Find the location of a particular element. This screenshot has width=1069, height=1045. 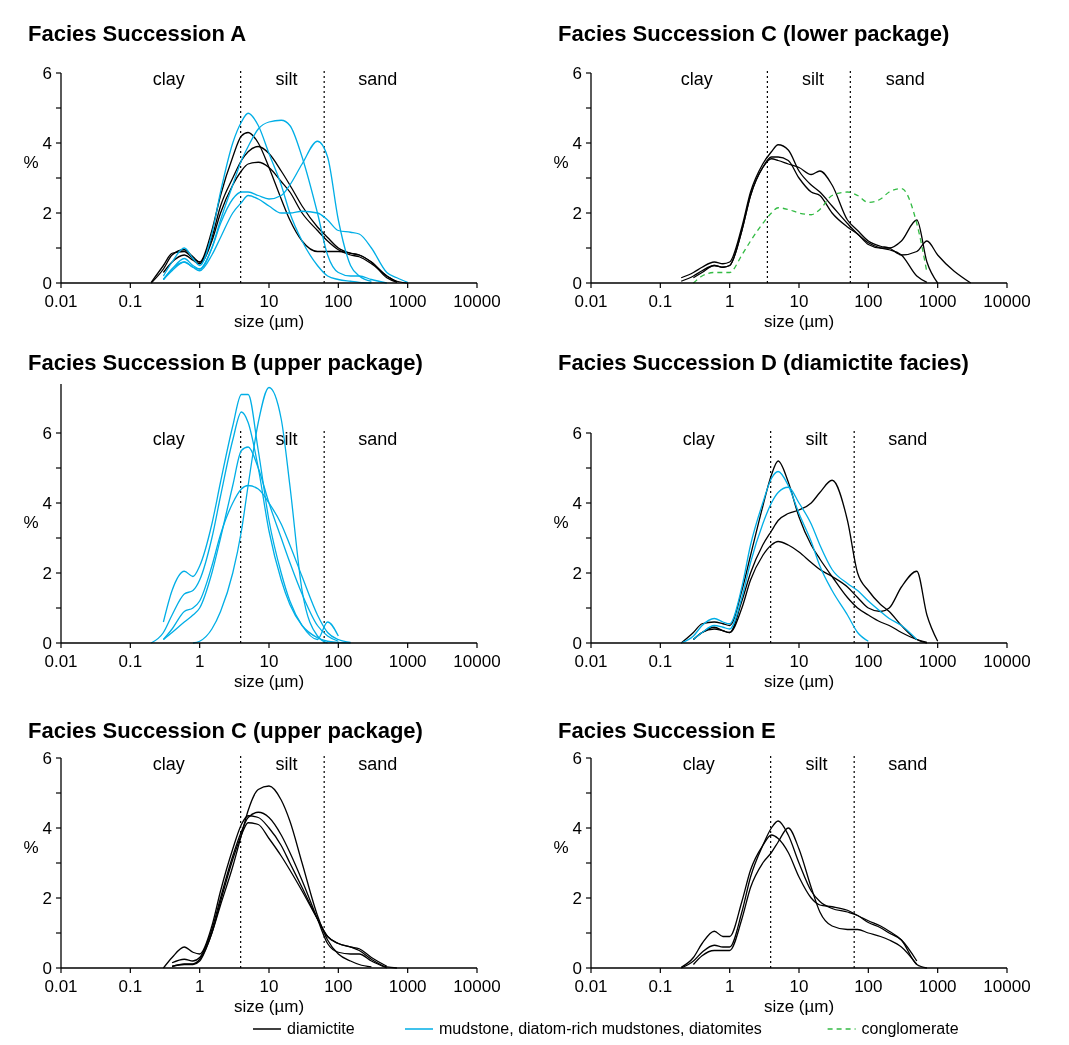

chart-title: Facies Succession D (diamictite facies) is located at coordinates (763, 362).